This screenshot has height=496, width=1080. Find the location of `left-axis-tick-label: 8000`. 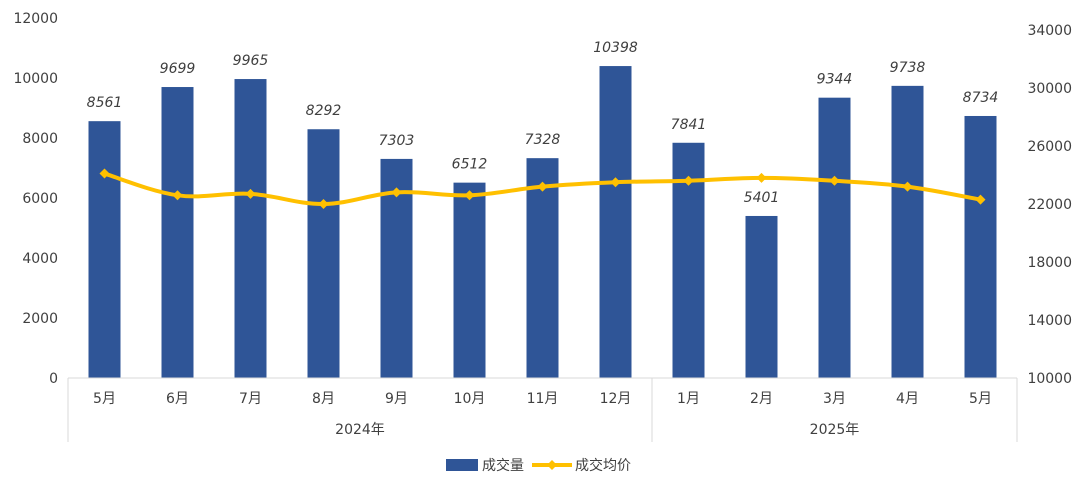

left-axis-tick-label: 8000 is located at coordinates (40, 139).